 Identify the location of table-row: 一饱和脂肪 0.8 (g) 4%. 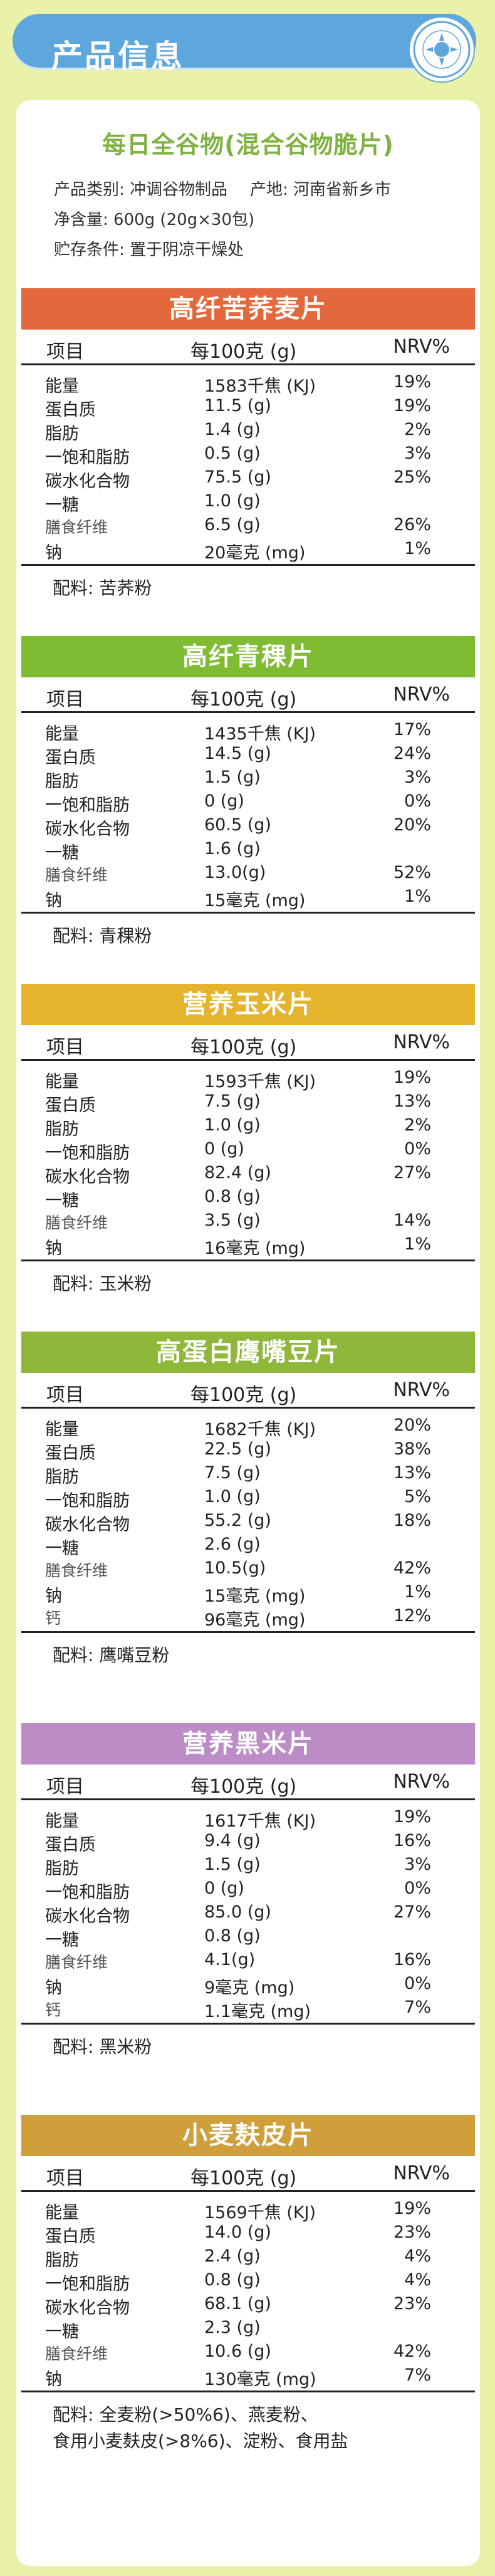
(248, 2281).